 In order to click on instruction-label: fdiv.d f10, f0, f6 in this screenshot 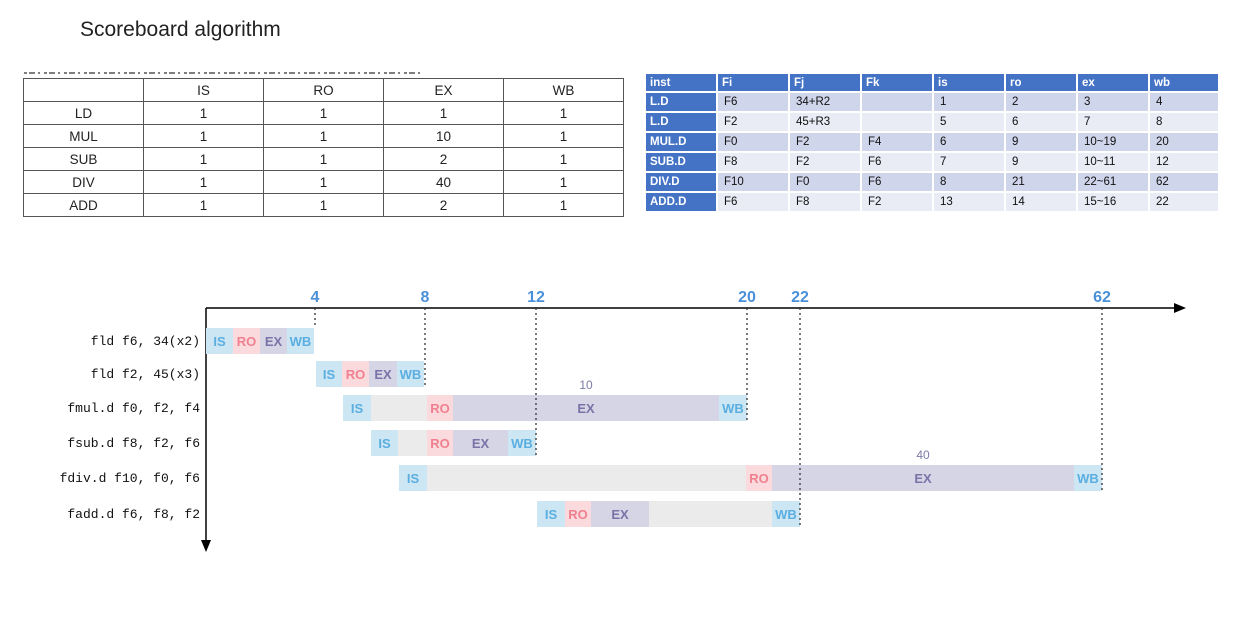, I will do `click(130, 478)`.